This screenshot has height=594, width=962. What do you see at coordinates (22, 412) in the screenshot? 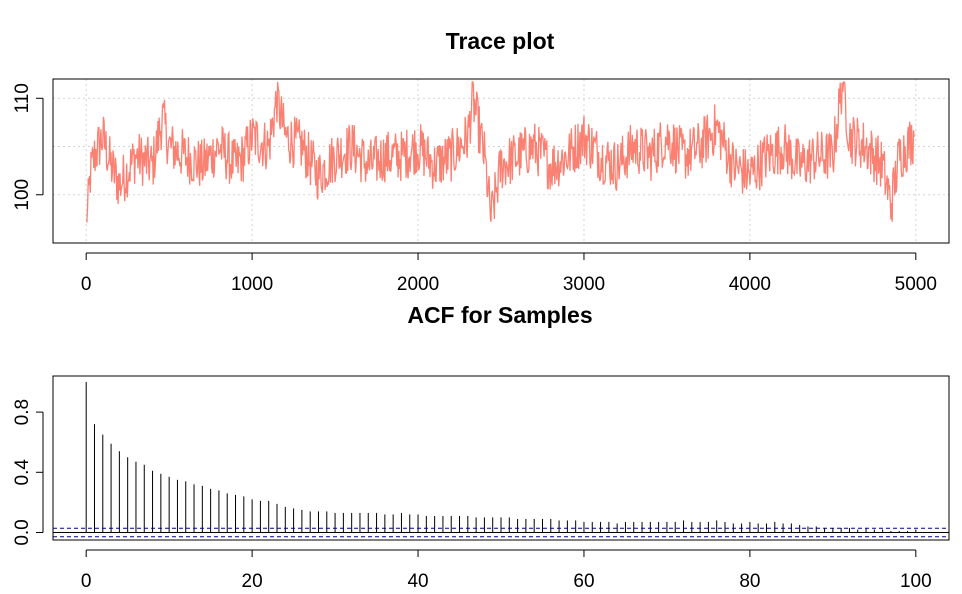
I see `acf-y-tick-label-2: 0.8` at bounding box center [22, 412].